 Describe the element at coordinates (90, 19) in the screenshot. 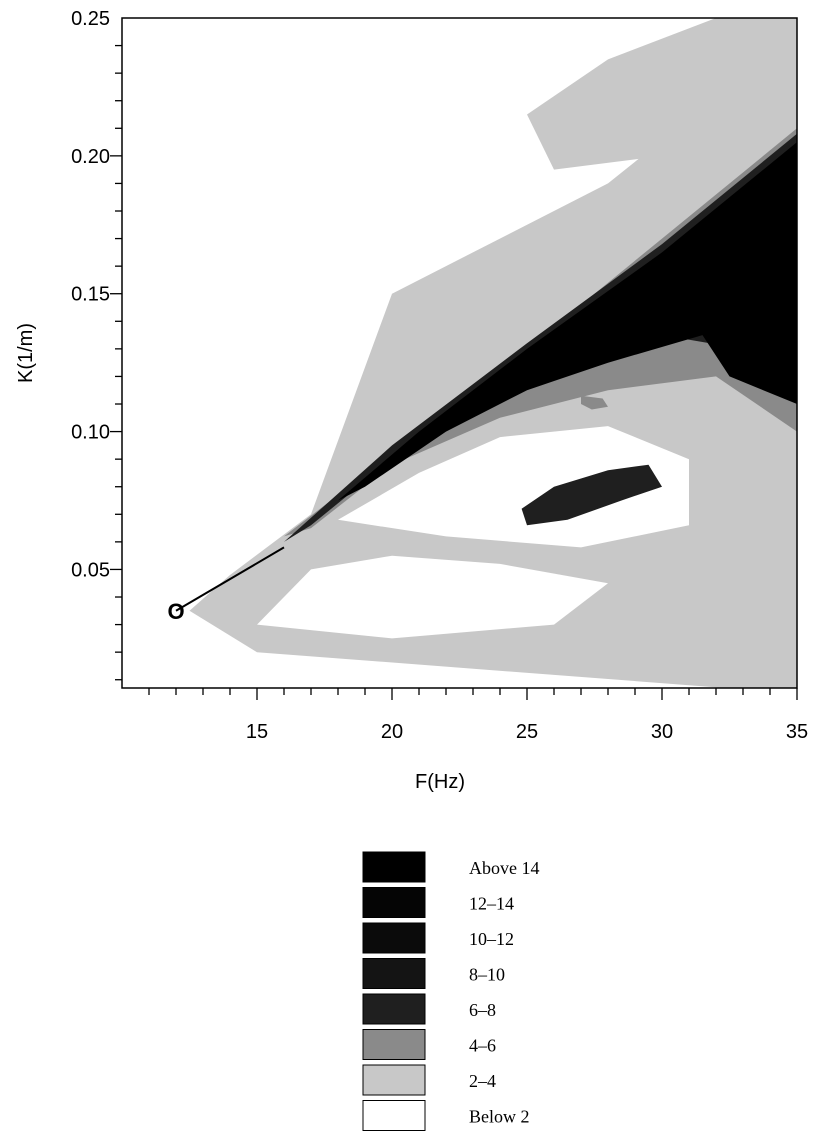

I see `y-tick-label: 0.25` at that location.